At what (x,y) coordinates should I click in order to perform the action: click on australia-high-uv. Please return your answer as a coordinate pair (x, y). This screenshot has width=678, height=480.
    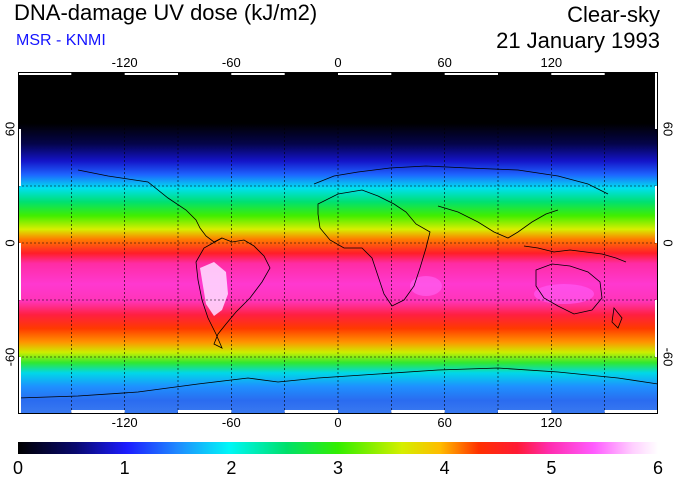
    Looking at the image, I should click on (564, 294).